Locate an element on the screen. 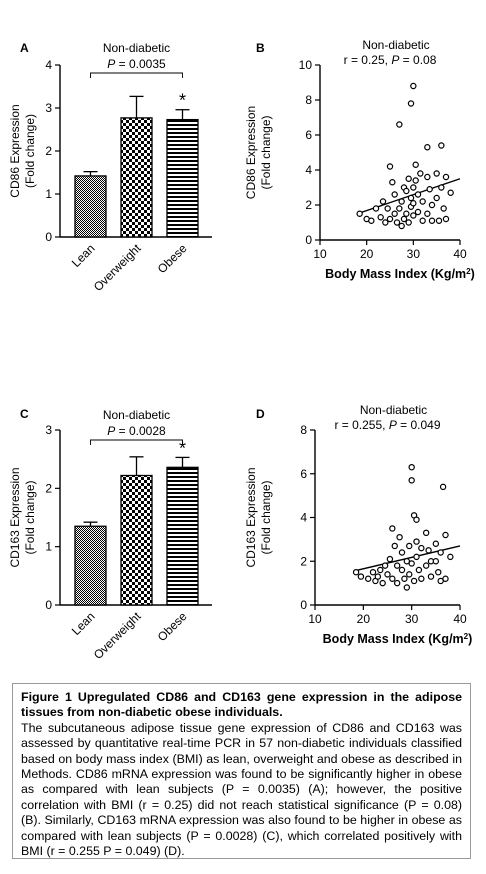 Image resolution: width=486 pixels, height=874 pixels. bar-lean is located at coordinates (90, 206).